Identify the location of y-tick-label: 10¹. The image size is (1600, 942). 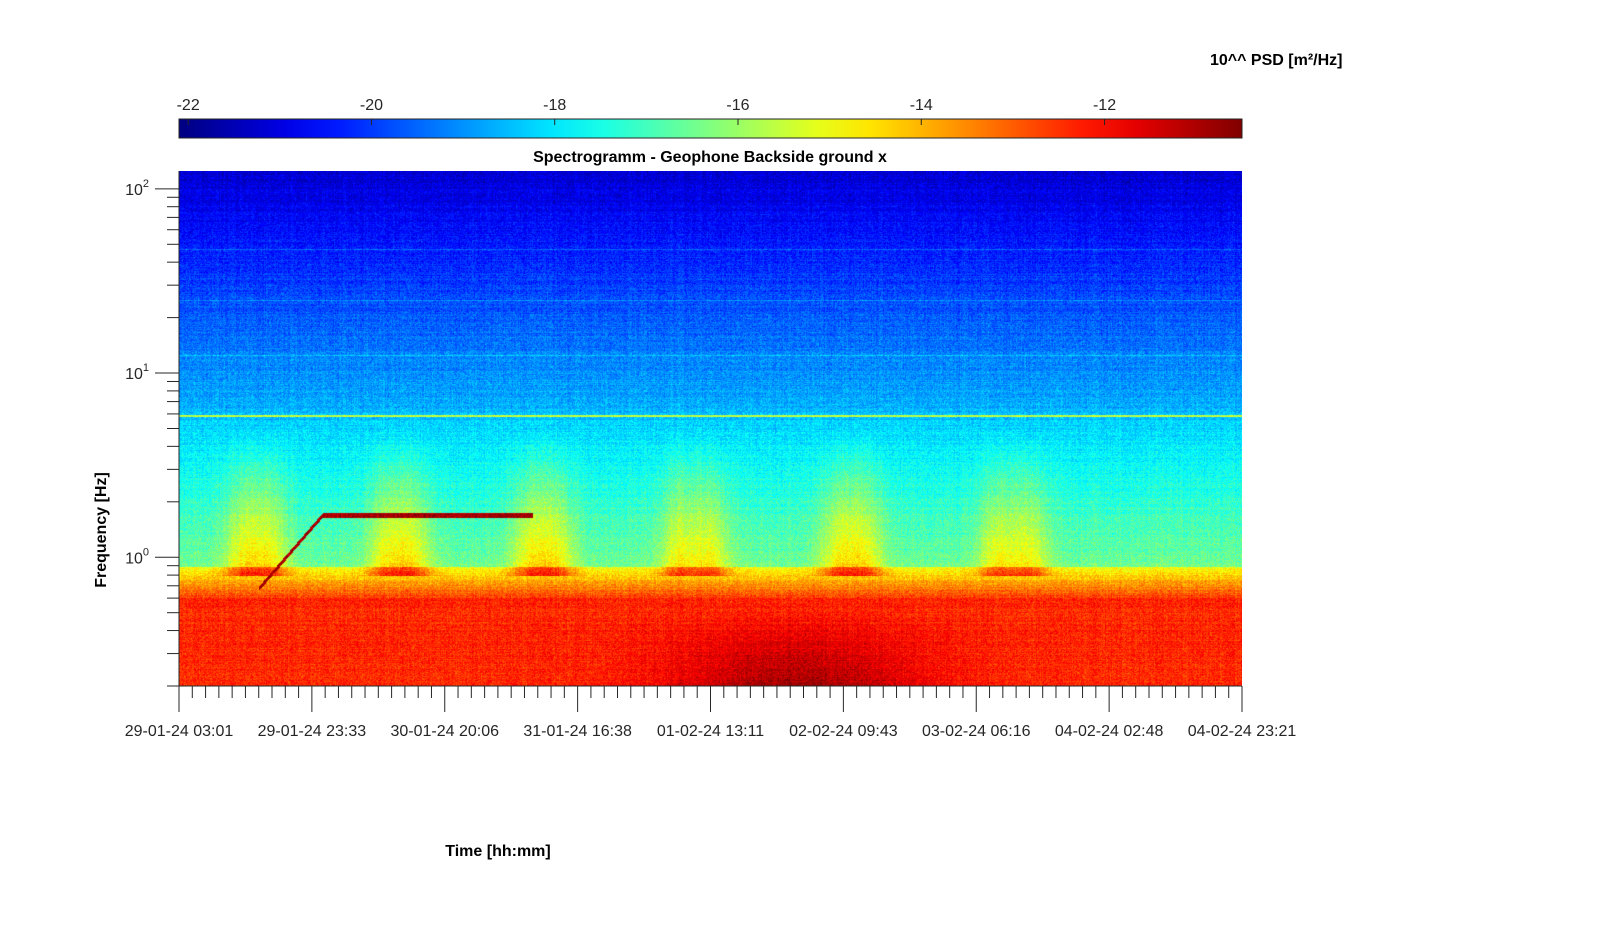
(137, 372).